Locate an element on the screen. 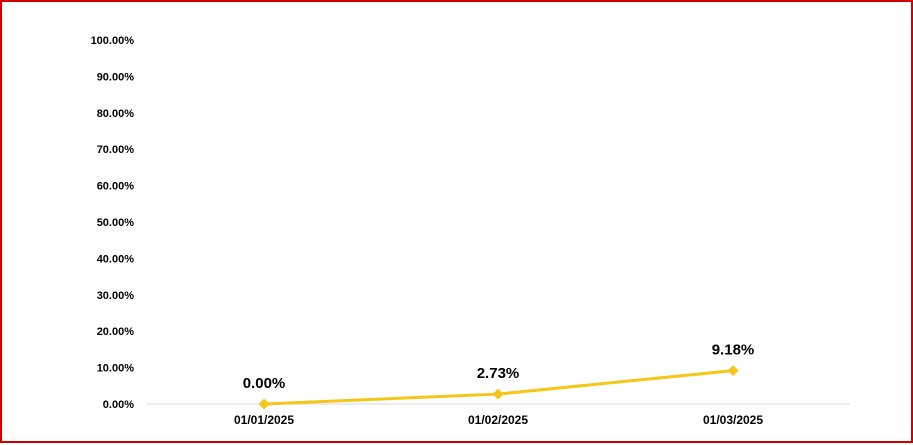 The width and height of the screenshot is (913, 445). y-tick-label: 30.00% is located at coordinates (116, 296).